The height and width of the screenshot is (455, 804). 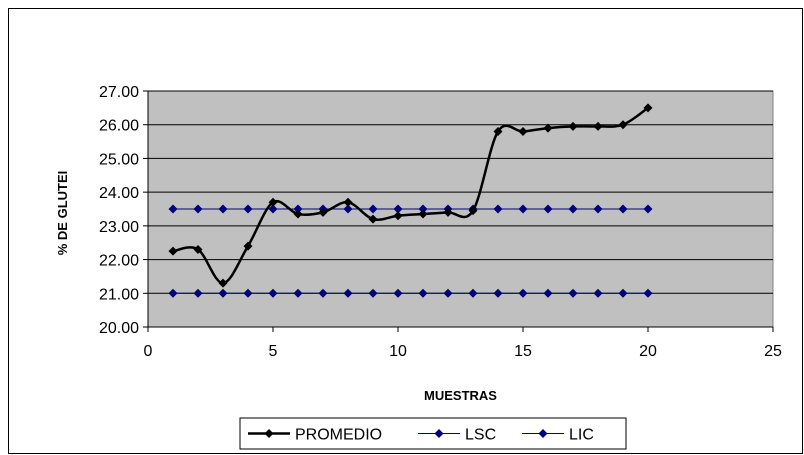 What do you see at coordinates (338, 435) in the screenshot?
I see `legend-label: PROMEDIO` at bounding box center [338, 435].